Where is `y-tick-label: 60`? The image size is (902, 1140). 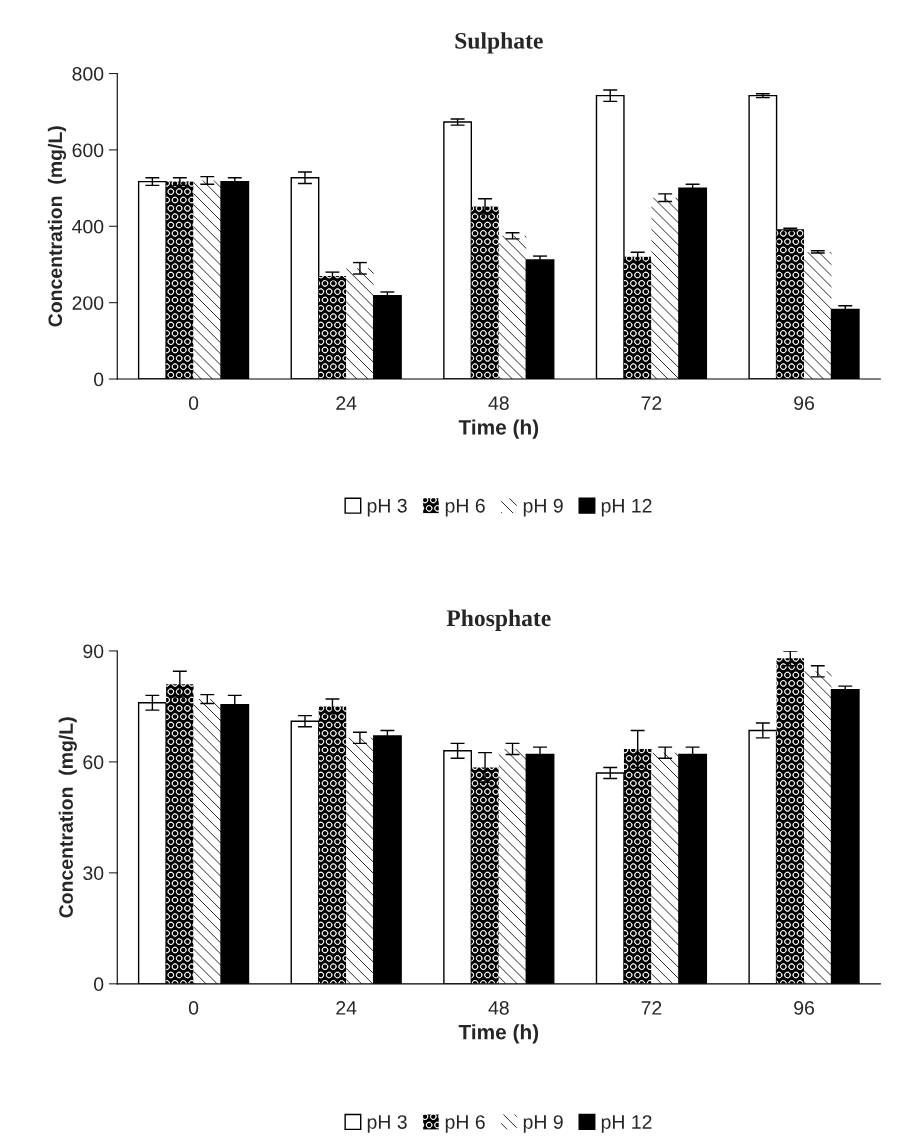 y-tick-label: 60 is located at coordinates (93, 762).